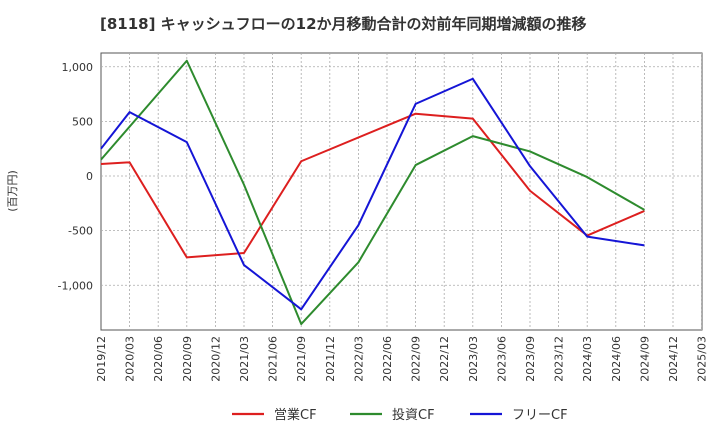  What do you see at coordinates (75, 177) in the screenshot?
I see `y-axis-ticks: 1,000 500 0 -500 -1,000` at bounding box center [75, 177].